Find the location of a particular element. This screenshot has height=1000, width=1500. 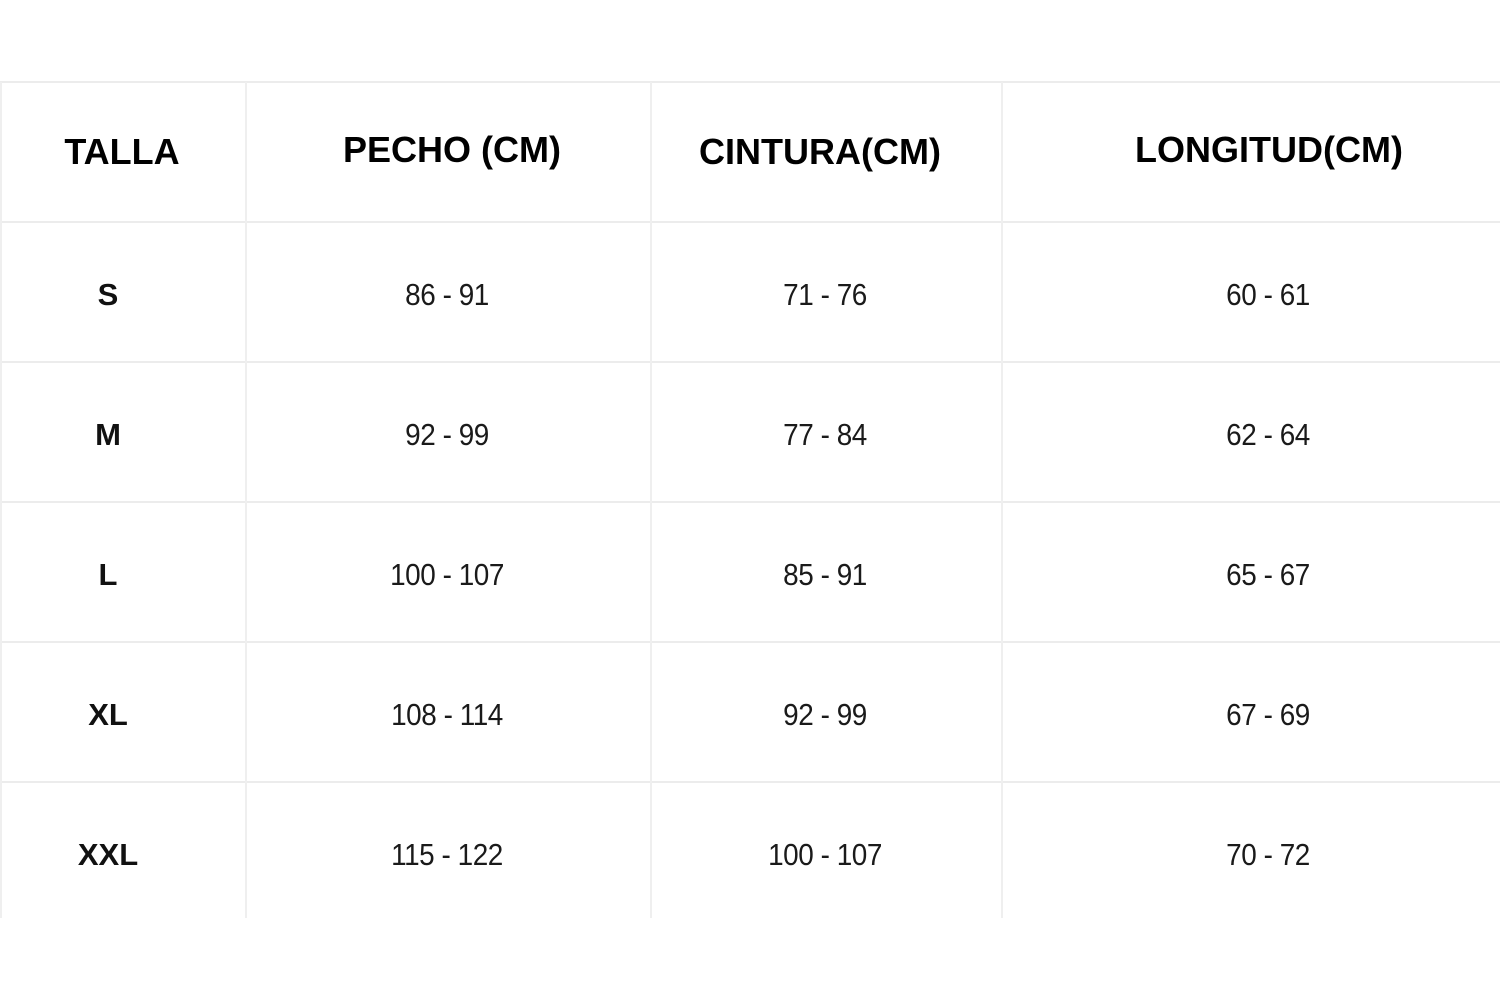

size-label: XXL is located at coordinates (108, 854).